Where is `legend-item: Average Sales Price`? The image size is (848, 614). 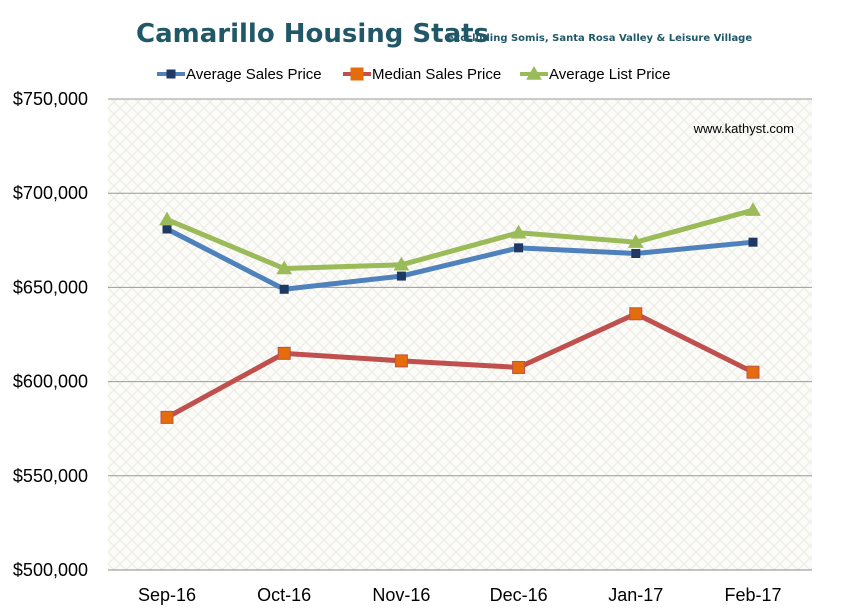
legend-item: Average Sales Price is located at coordinates (239, 74).